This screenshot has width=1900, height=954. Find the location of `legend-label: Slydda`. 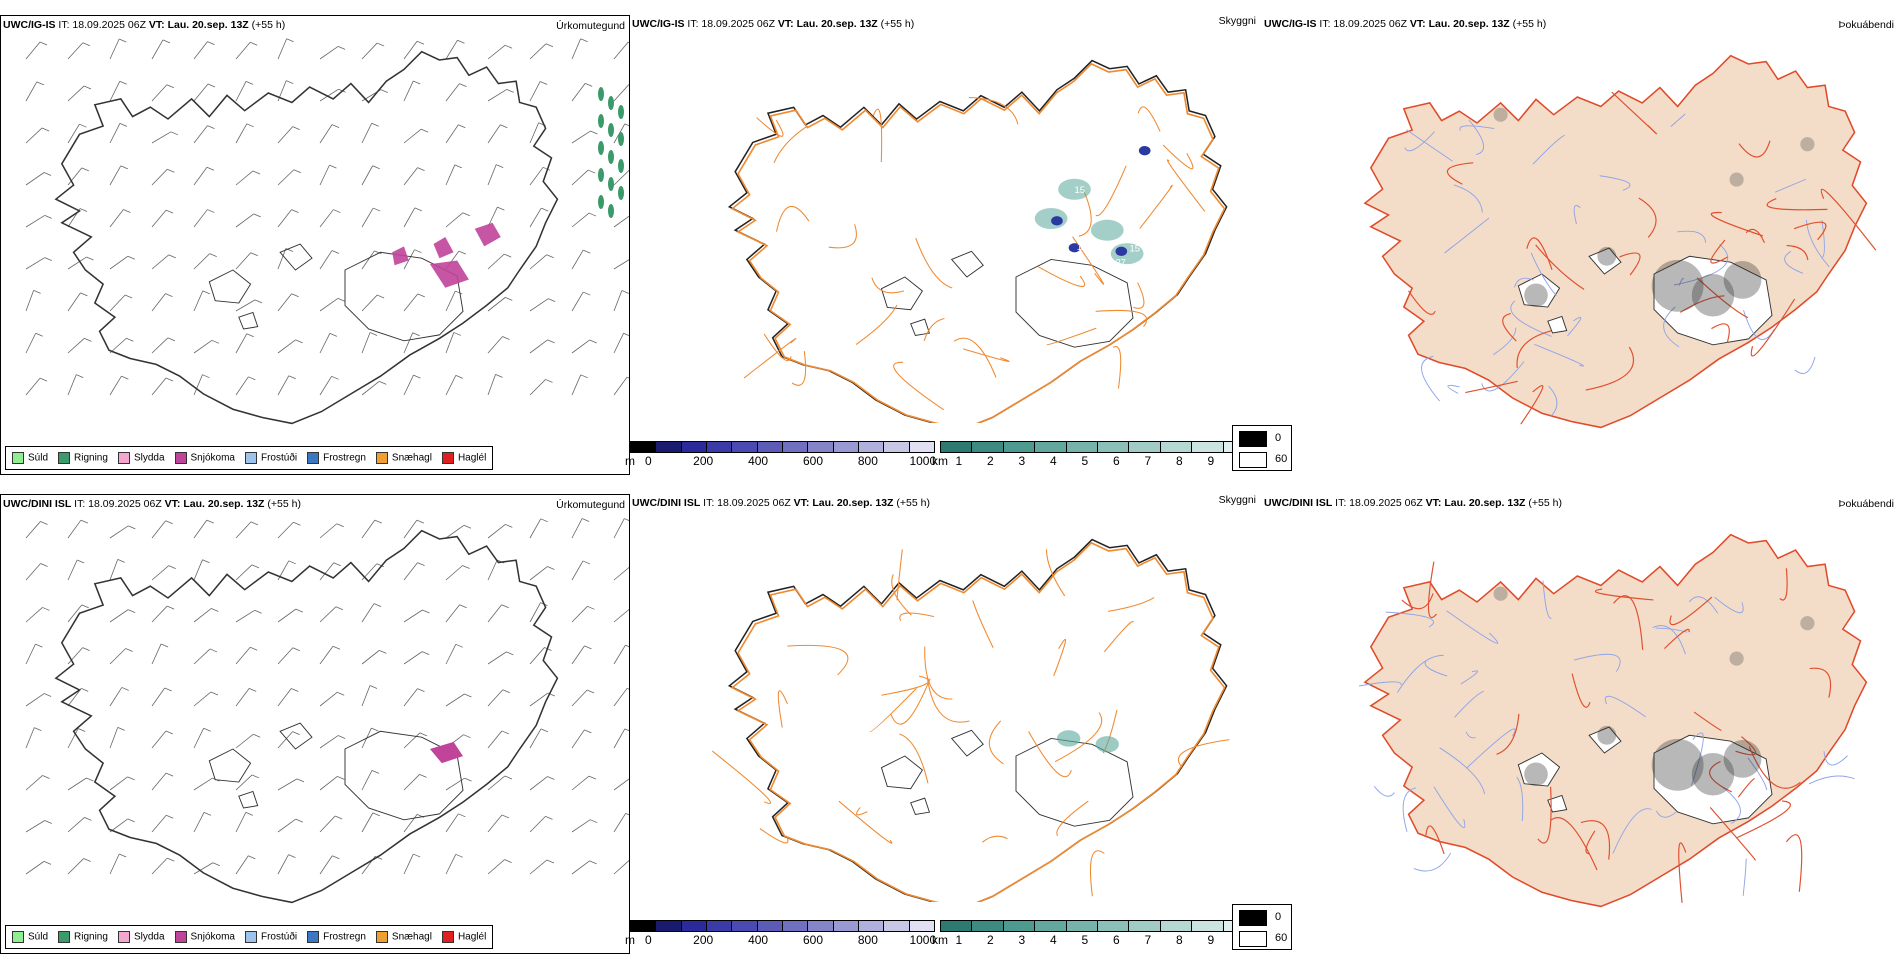

legend-label: Slydda is located at coordinates (149, 937).